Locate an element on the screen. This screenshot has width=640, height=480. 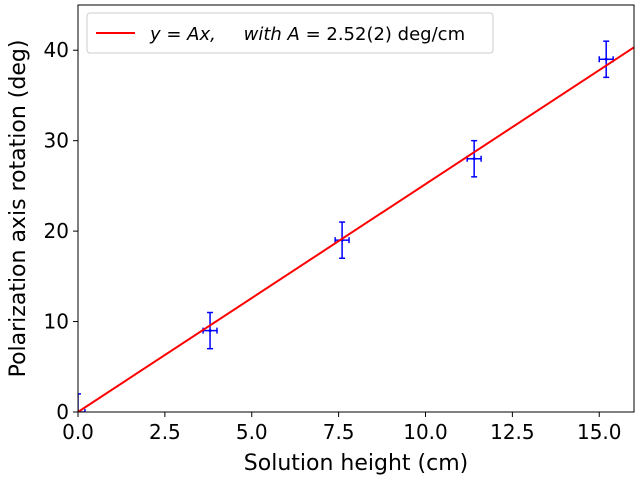
x-tick-label: 10.0 is located at coordinates (425, 432).